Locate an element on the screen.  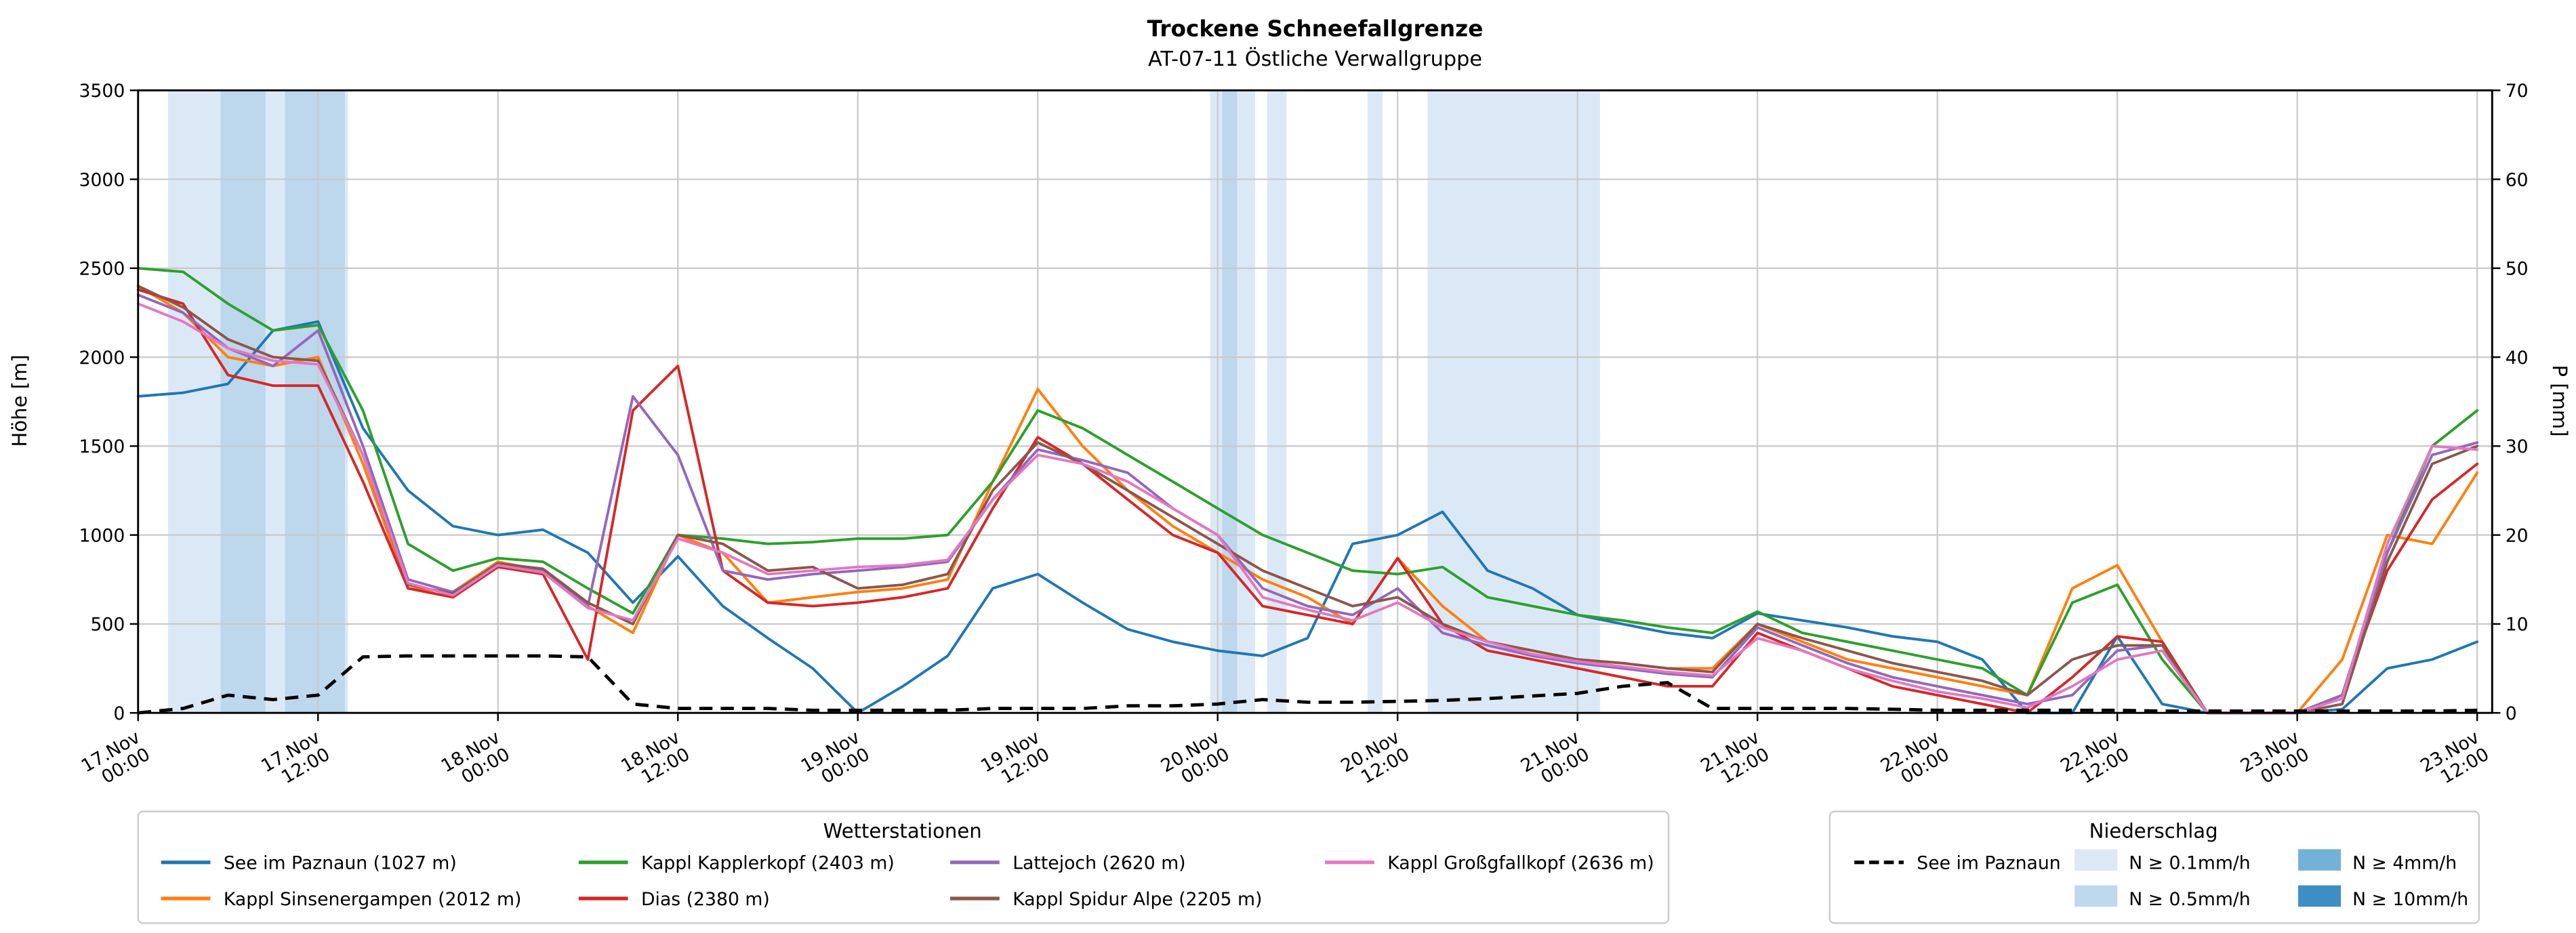
y-tick-label-right: 0 is located at coordinates (2511, 713).